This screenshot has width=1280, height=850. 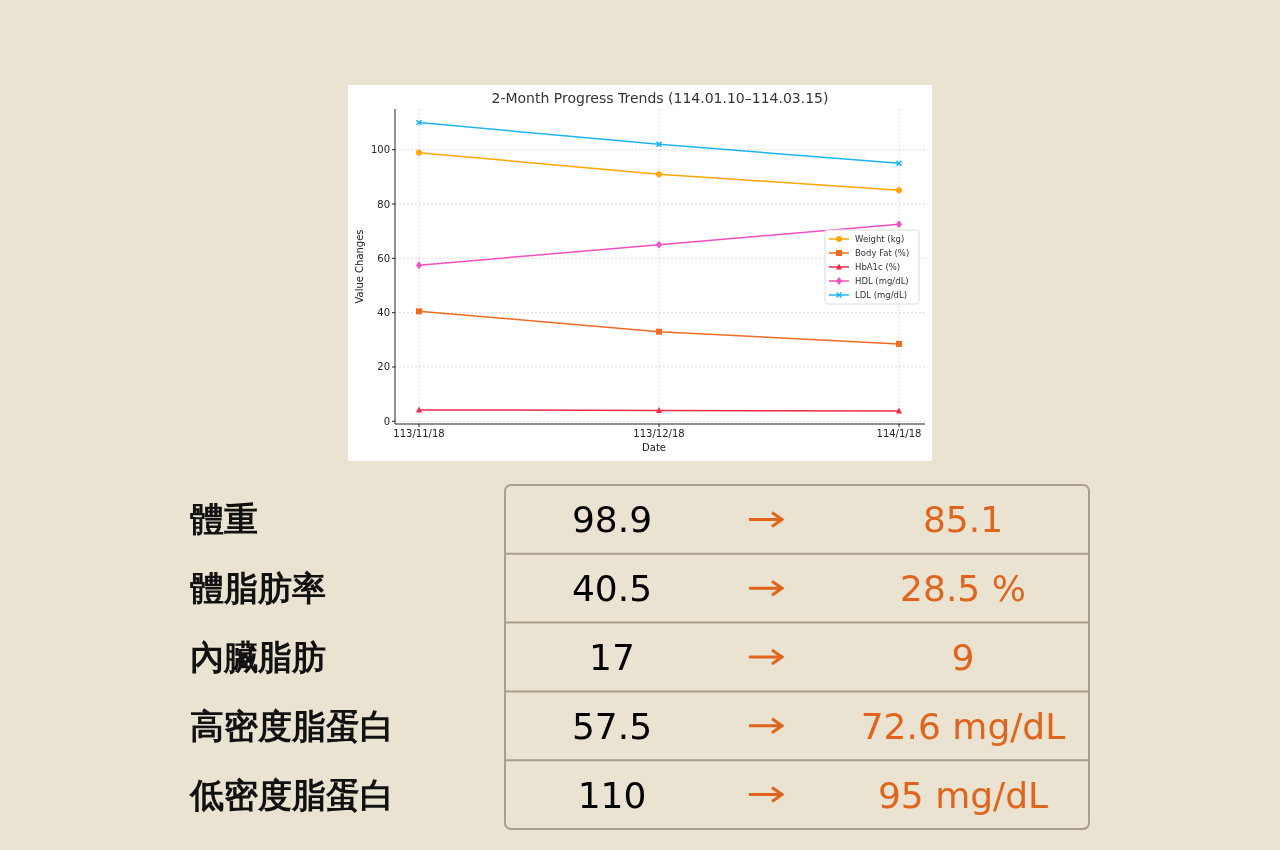 I want to click on data-label: 40.5, so click(x=612, y=589).